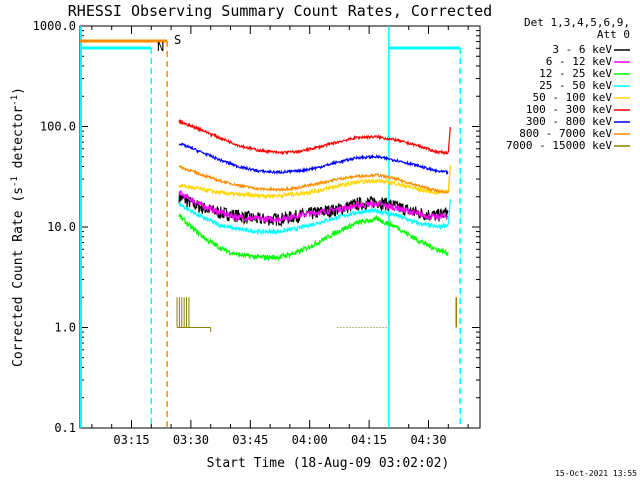 Image resolution: width=640 pixels, height=480 pixels. What do you see at coordinates (569, 109) in the screenshot?
I see `legend-label: 100 - 300 keV` at bounding box center [569, 109].